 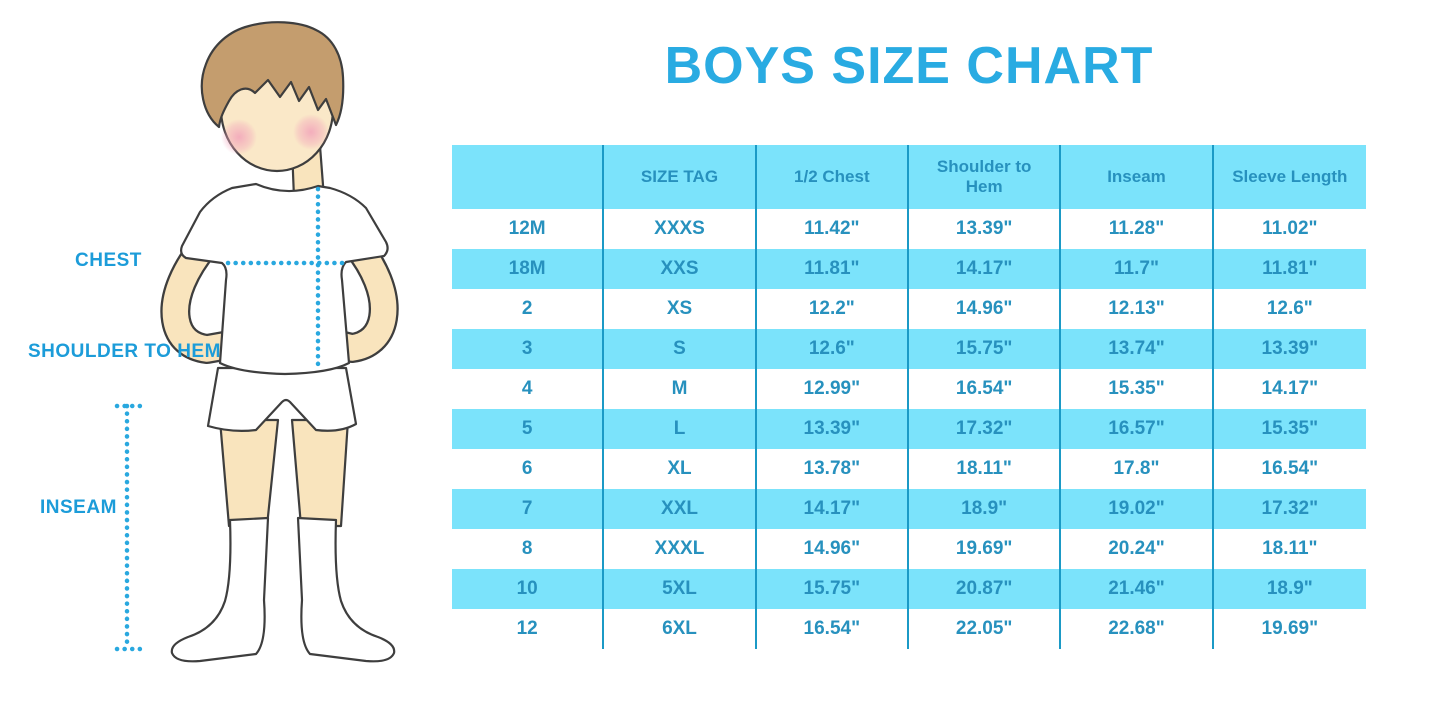 What do you see at coordinates (1137, 309) in the screenshot?
I see `table-cell: 12.13"` at bounding box center [1137, 309].